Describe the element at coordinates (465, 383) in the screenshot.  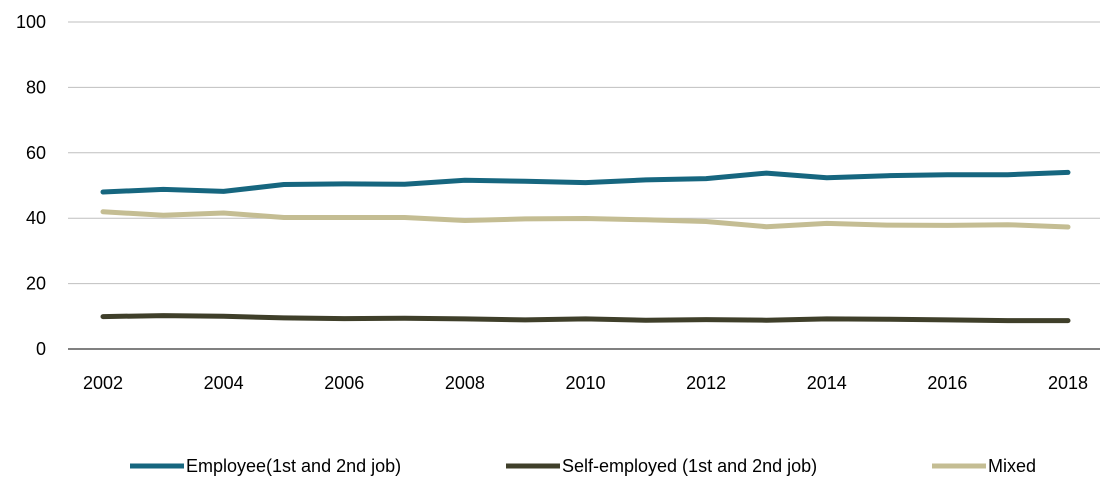
I see `x-tick-label: 2008` at that location.